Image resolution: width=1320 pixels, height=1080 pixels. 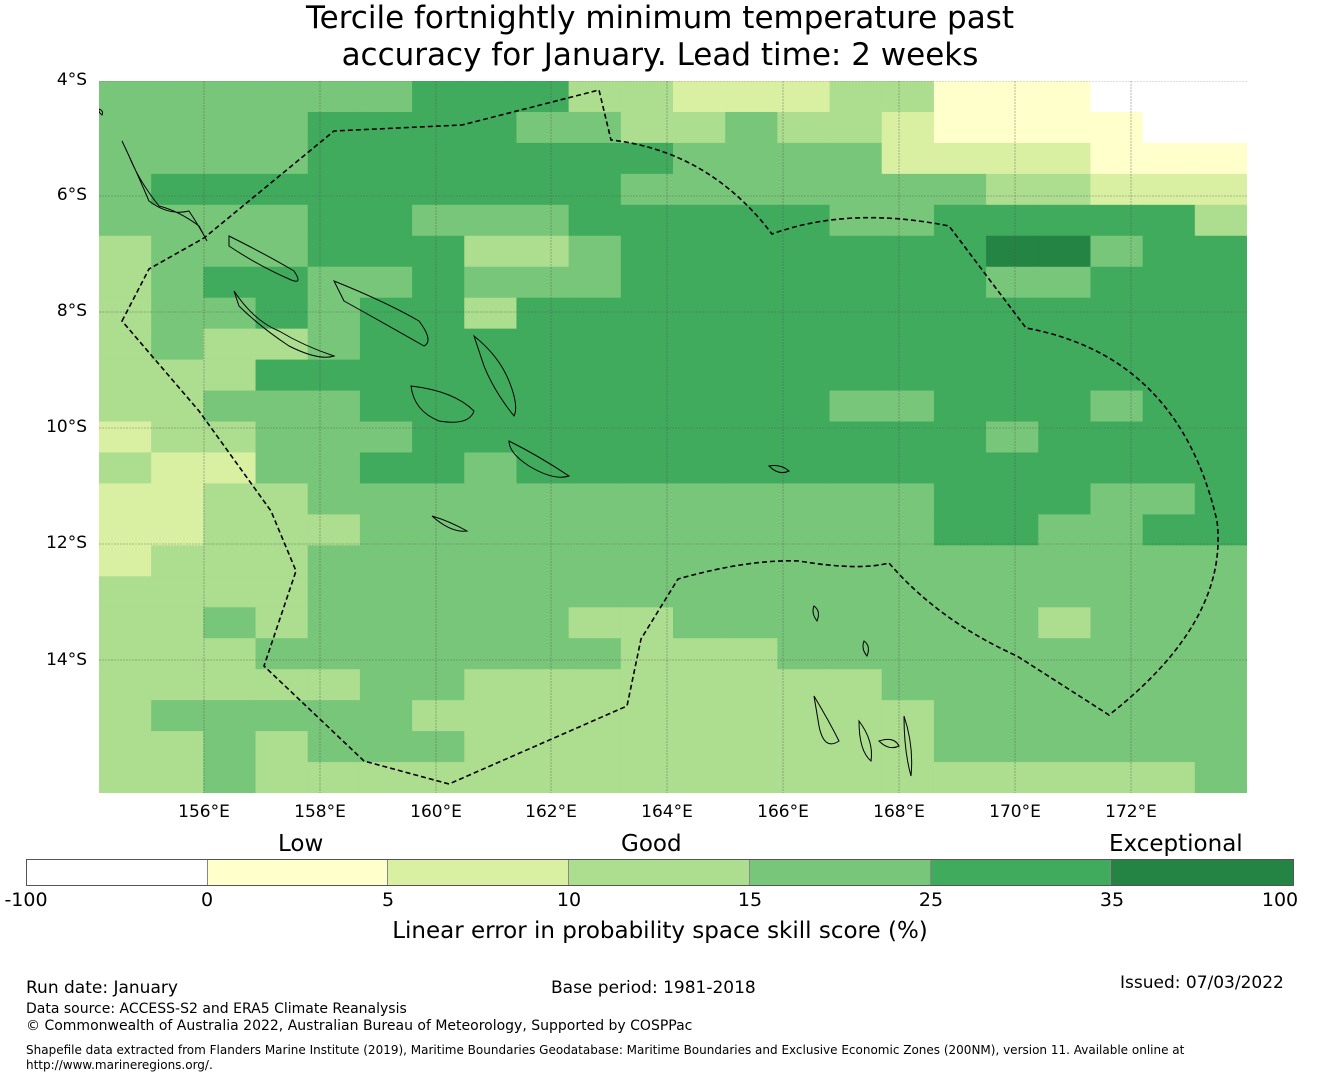 What do you see at coordinates (320, 812) in the screenshot?
I see `lon-label-158e: 158°E` at bounding box center [320, 812].